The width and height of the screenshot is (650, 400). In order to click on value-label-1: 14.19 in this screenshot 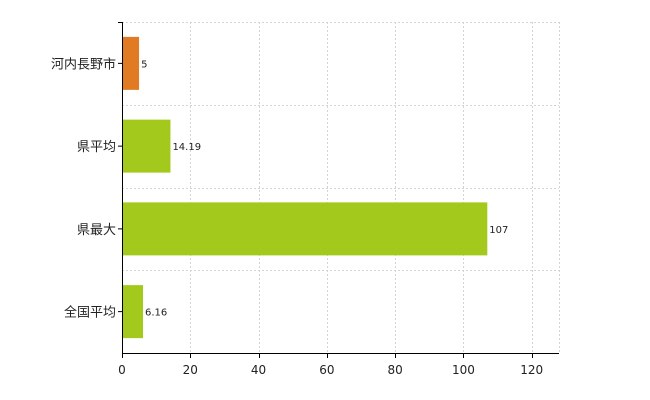, I will do `click(186, 147)`.